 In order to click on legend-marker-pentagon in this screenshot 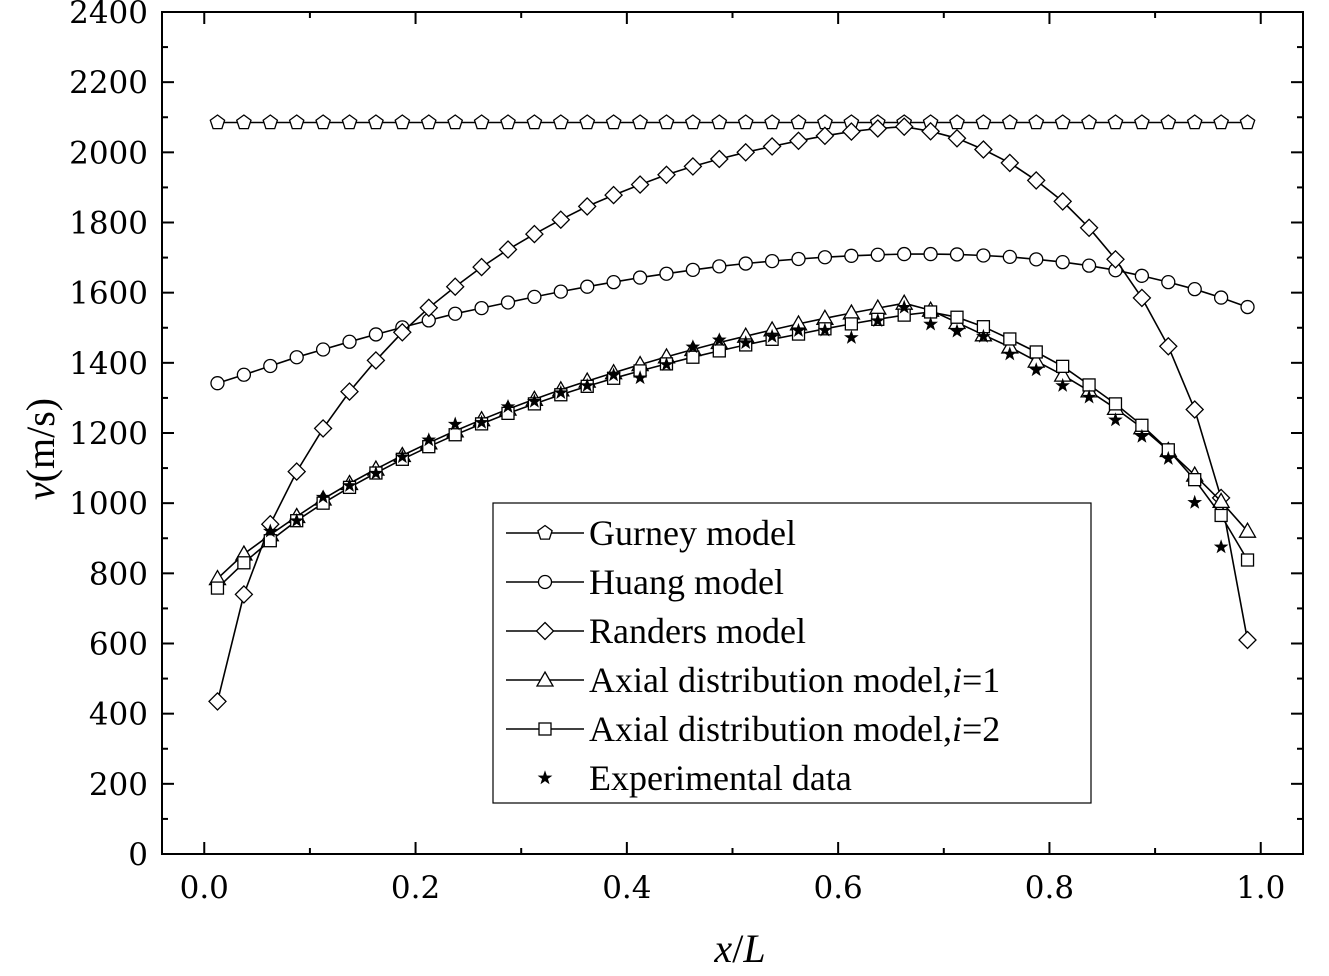, I will do `click(545, 532)`.